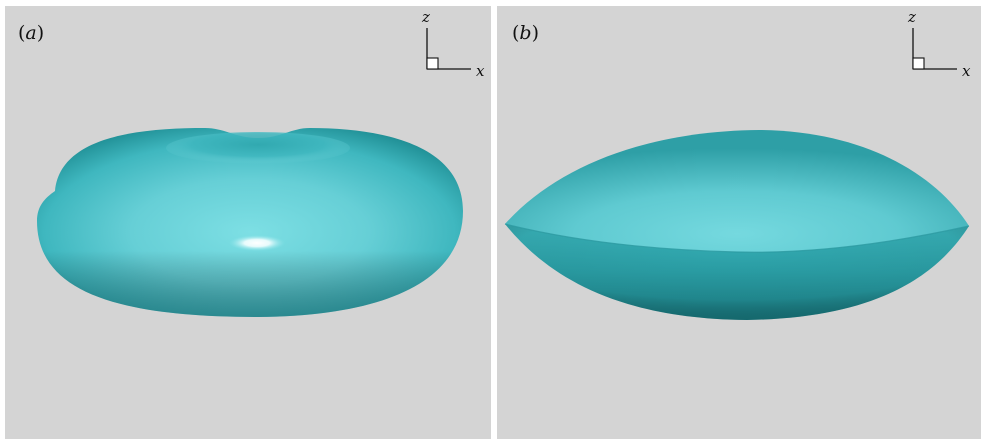  What do you see at coordinates (31, 33) in the screenshot?
I see `panel-label-a: (a)` at bounding box center [31, 33].